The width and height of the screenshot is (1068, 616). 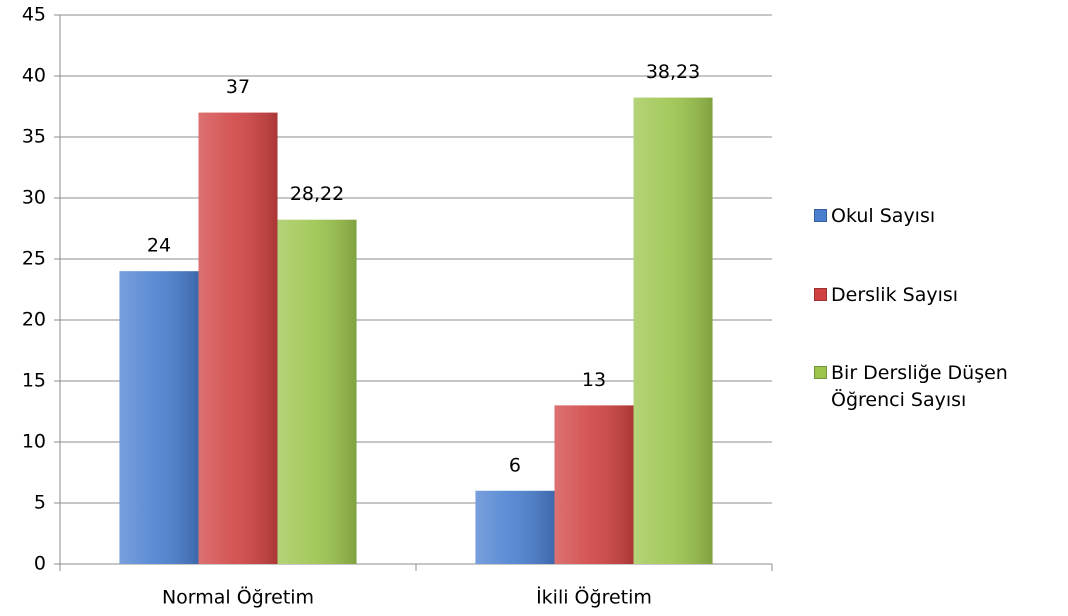 I want to click on value-label: 6, so click(x=515, y=465).